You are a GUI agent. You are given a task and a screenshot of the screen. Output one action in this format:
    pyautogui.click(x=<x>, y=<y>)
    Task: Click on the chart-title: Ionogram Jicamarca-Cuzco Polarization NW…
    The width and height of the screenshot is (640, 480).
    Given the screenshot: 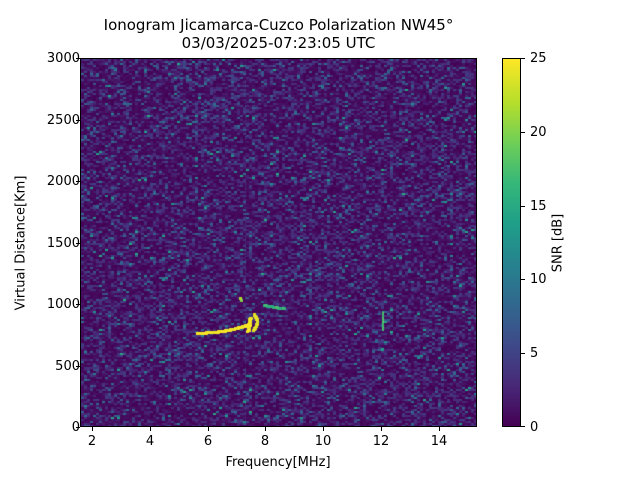 What is the action you would take?
    pyautogui.click(x=278, y=25)
    